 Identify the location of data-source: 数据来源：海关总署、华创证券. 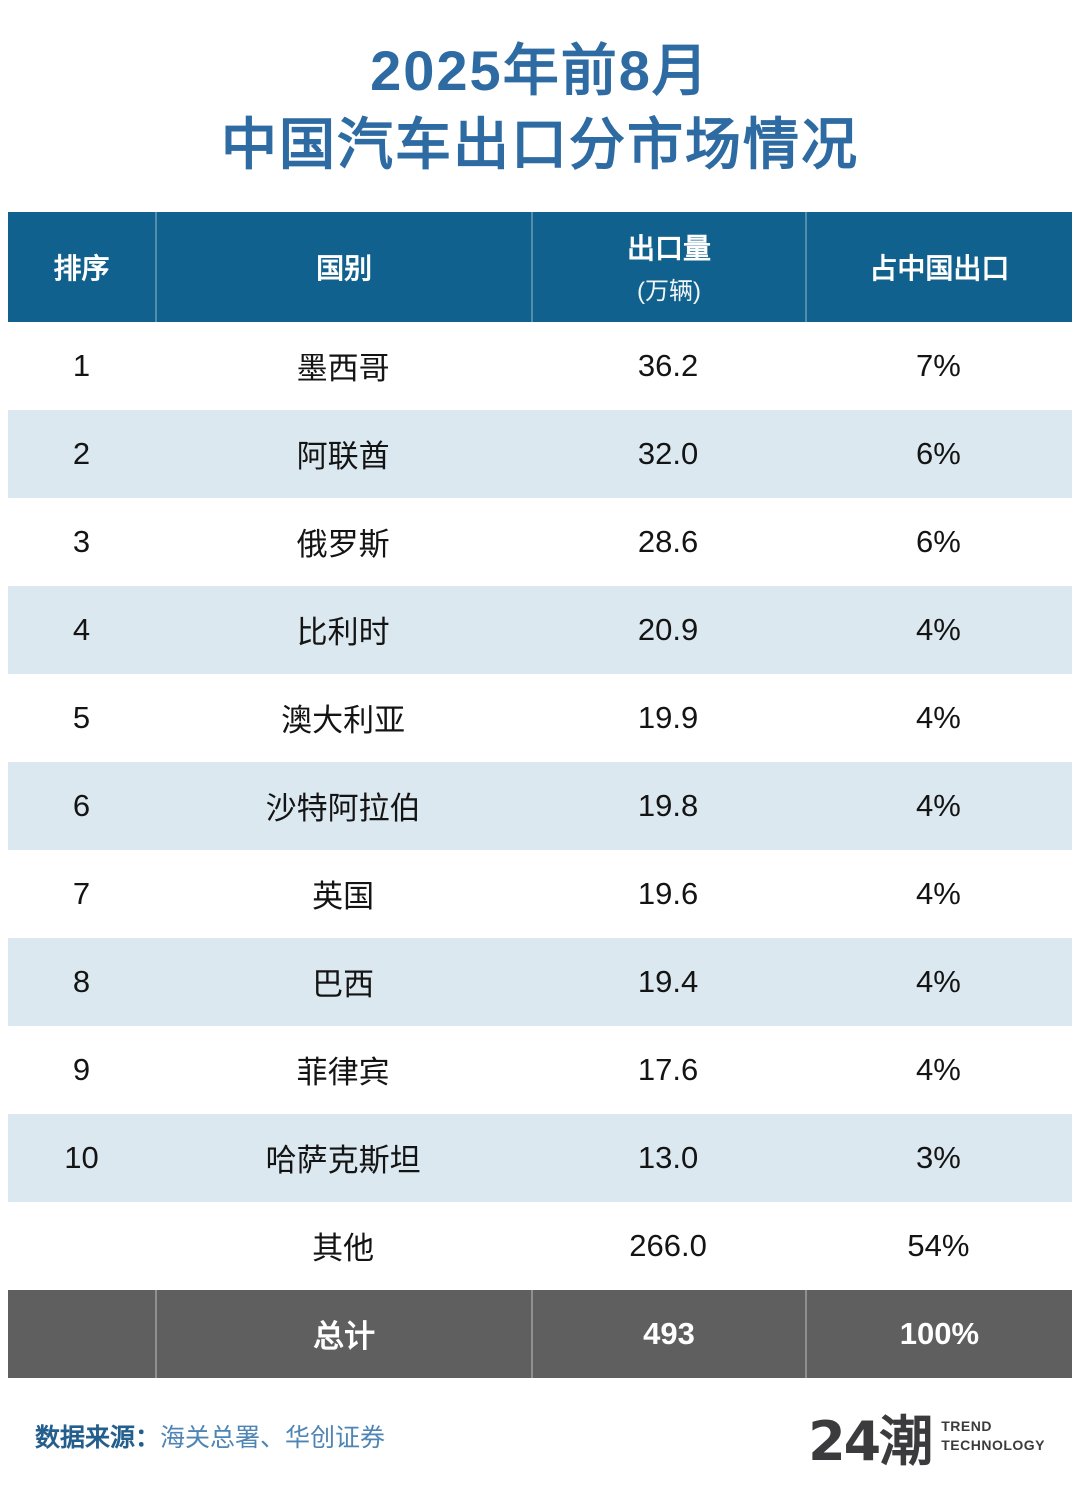
(210, 1436).